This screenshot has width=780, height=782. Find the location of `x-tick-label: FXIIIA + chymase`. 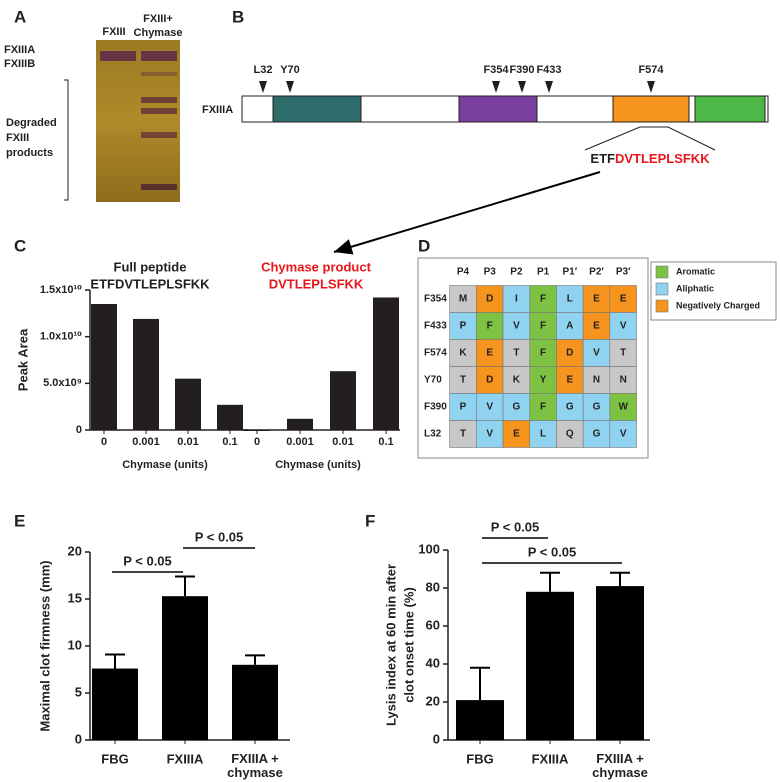

x-tick-label: FXIIIA + chymase is located at coordinates (620, 765).